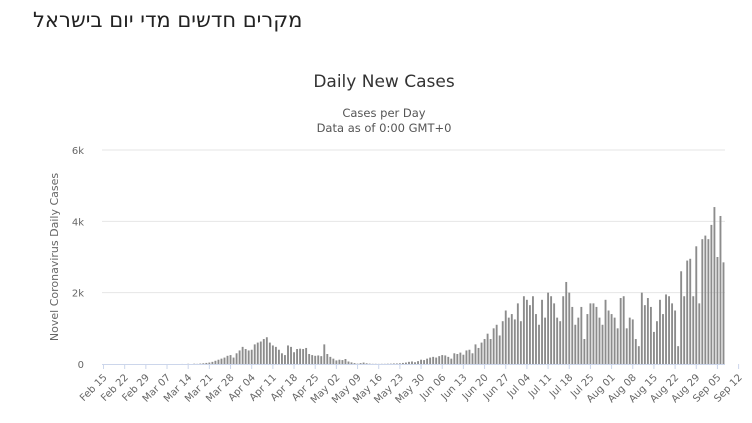 The height and width of the screenshot is (423, 752). I want to click on y-tick-label: 2k, so click(78, 294).